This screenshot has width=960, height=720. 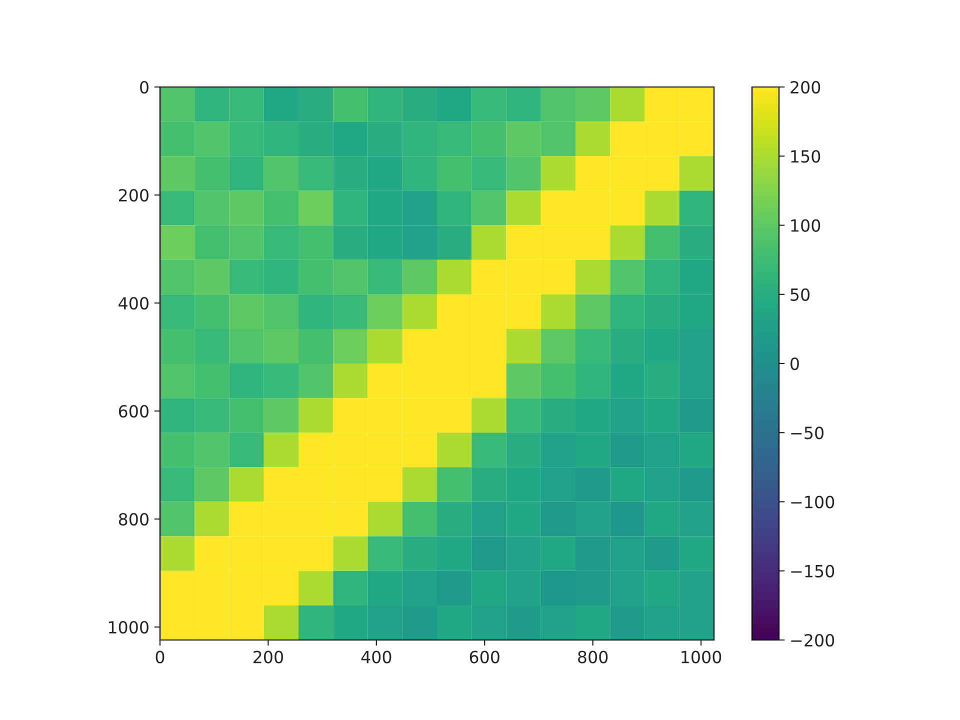 What do you see at coordinates (702, 657) in the screenshot?
I see `x-tick-label: 1000` at bounding box center [702, 657].